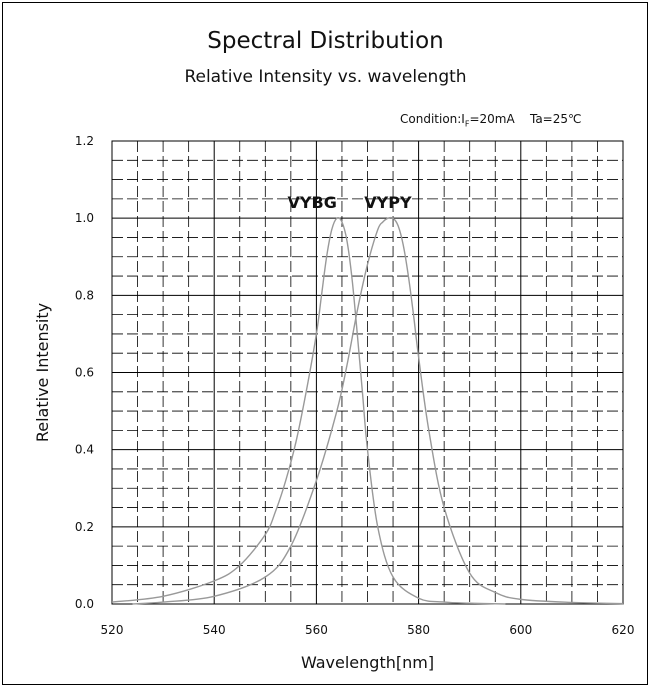 This screenshot has width=651, height=686. I want to click on x-tick-label: 600, so click(520, 630).